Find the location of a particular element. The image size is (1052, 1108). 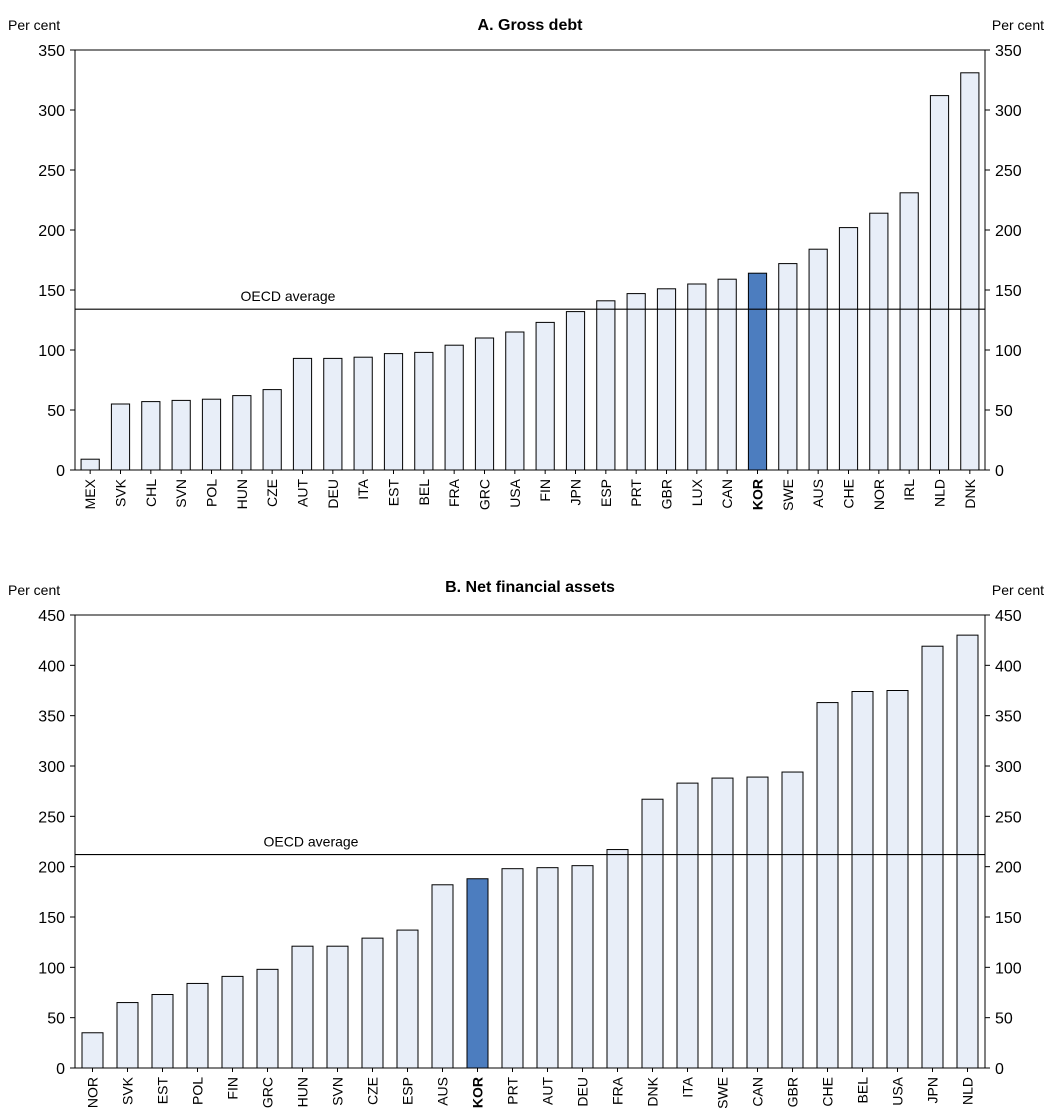

y-tick-label-left: 100 is located at coordinates (51, 968).